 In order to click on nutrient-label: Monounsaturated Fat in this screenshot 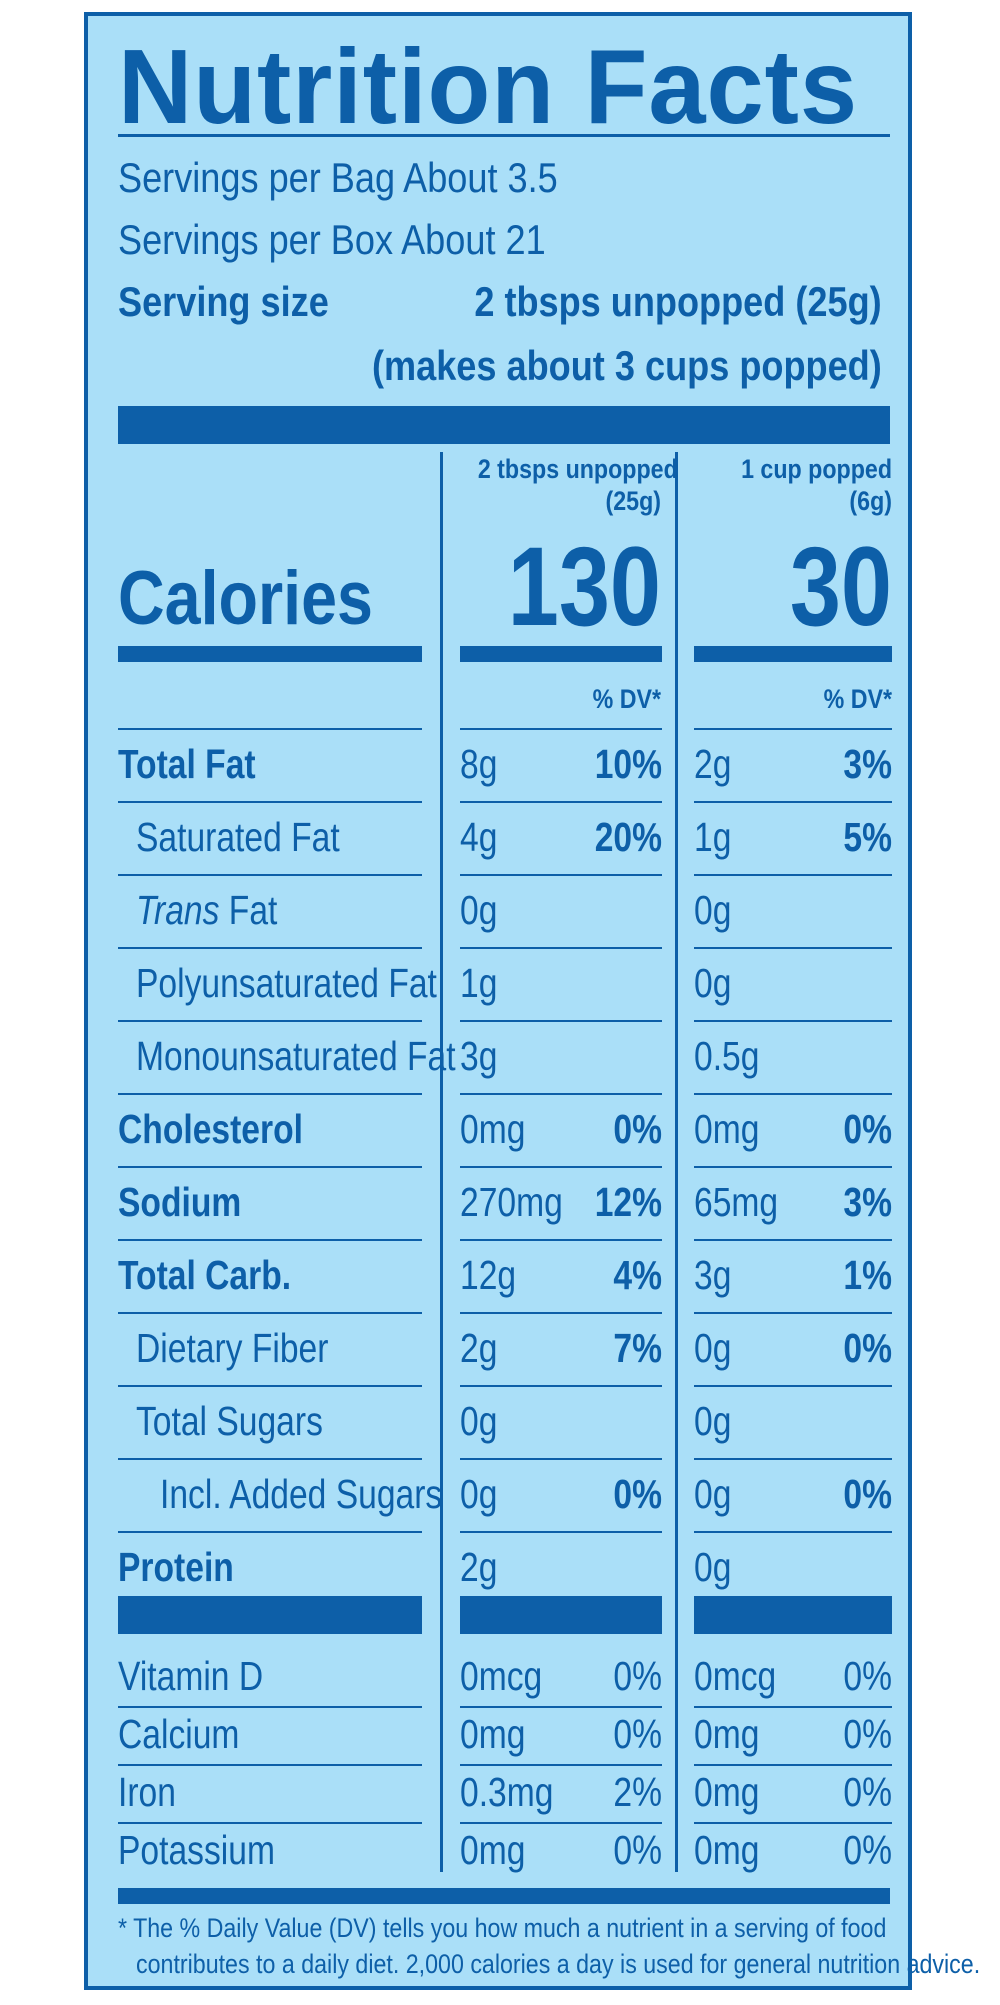, I will do `click(296, 1056)`.